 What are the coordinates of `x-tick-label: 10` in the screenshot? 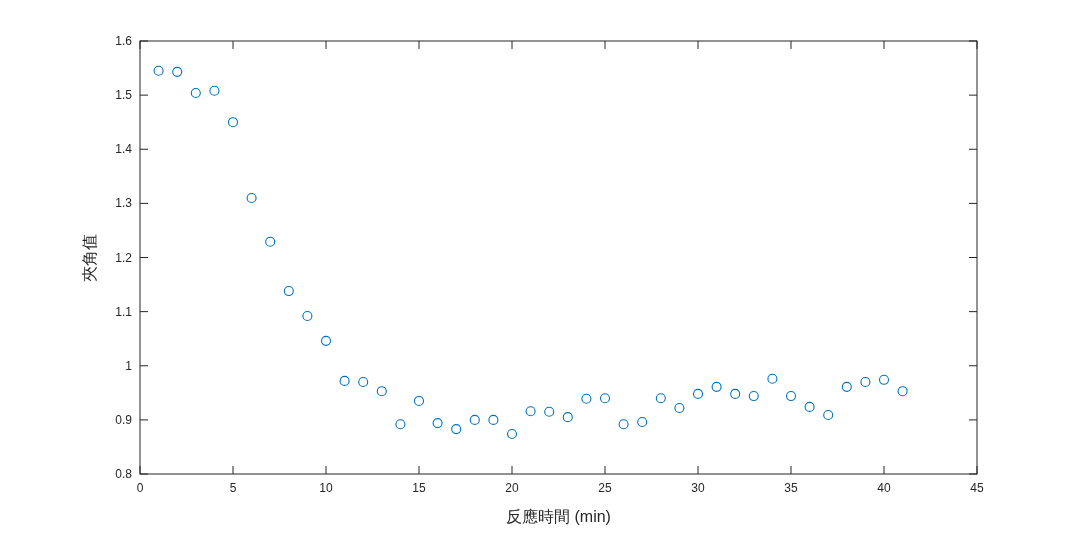 It's located at (326, 488).